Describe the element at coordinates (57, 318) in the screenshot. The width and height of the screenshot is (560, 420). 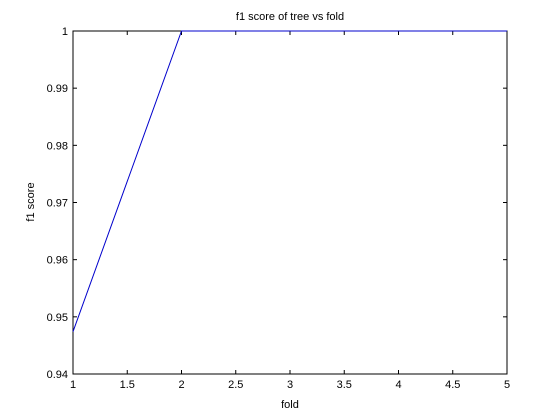
I see `y-tick-label: 0.95` at that location.